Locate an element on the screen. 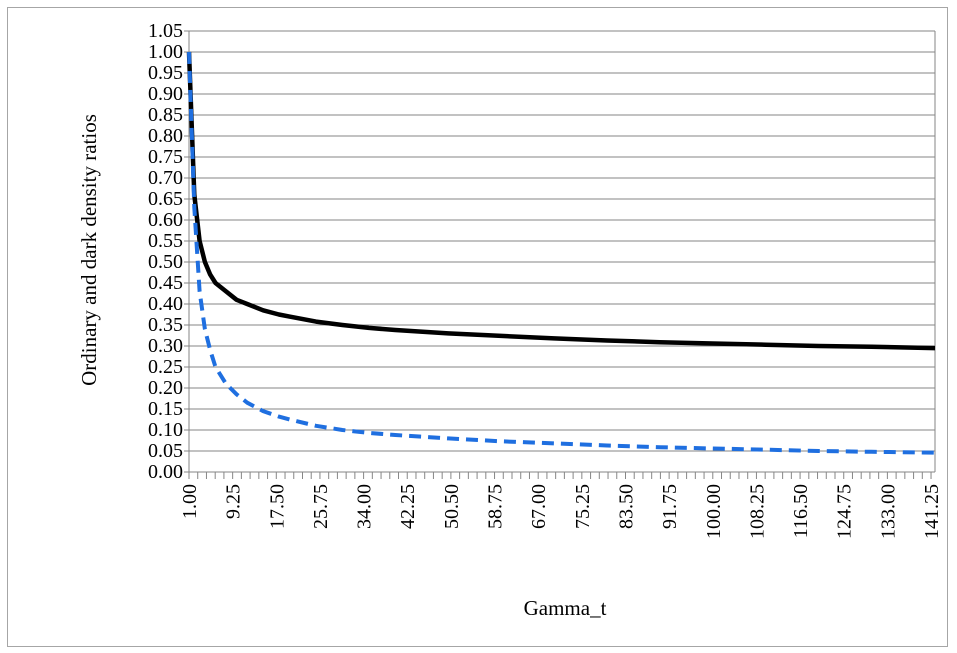 The height and width of the screenshot is (653, 957). x-tick-label: 116.50 is located at coordinates (801, 511).